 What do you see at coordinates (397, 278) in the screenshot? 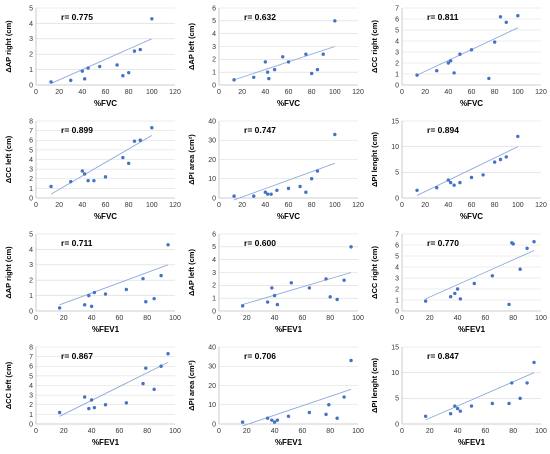
I see `y-tick-label: 3` at bounding box center [397, 278].